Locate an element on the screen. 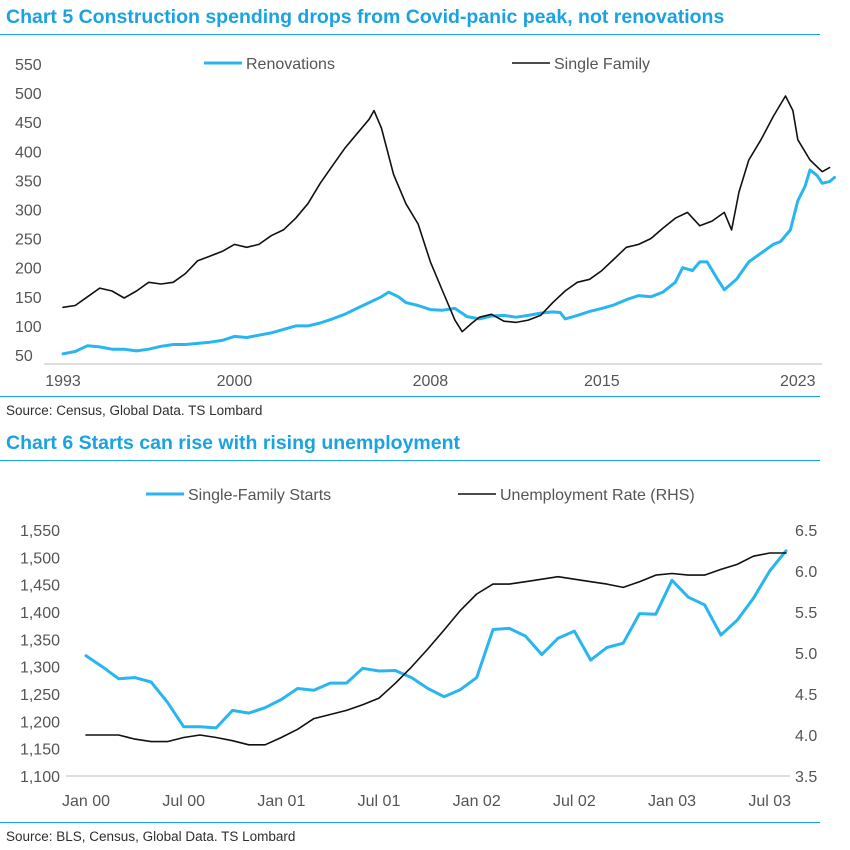 This screenshot has width=850, height=850. chart6-y-tick-label: 1,350 is located at coordinates (40, 640).